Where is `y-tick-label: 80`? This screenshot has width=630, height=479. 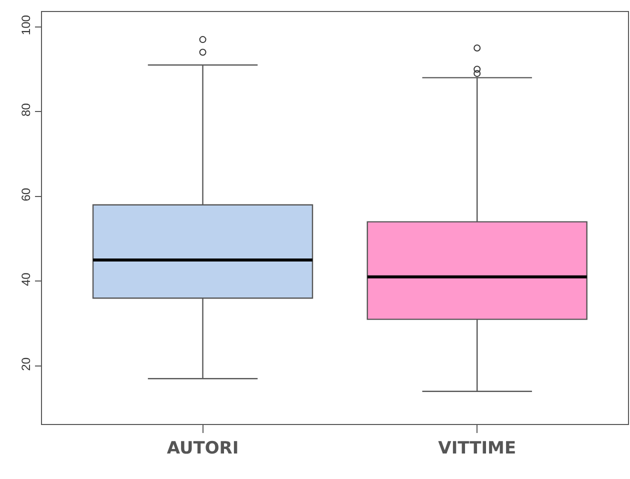 y-tick-label: 80 is located at coordinates (26, 109).